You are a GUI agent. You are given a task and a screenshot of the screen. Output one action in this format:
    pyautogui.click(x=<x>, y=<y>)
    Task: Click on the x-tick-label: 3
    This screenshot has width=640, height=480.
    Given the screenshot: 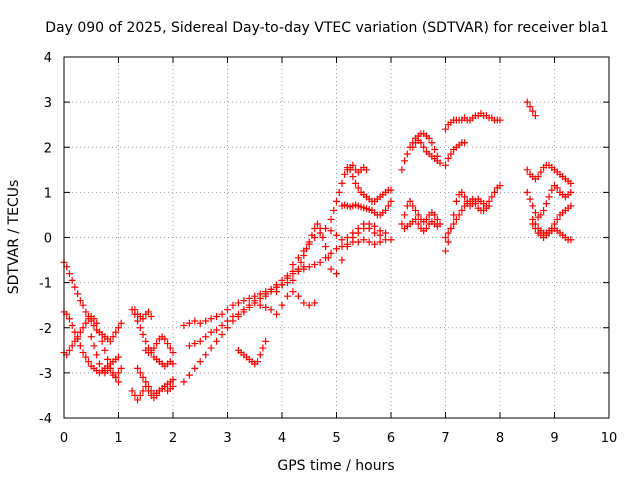 What is the action you would take?
    pyautogui.click(x=227, y=438)
    